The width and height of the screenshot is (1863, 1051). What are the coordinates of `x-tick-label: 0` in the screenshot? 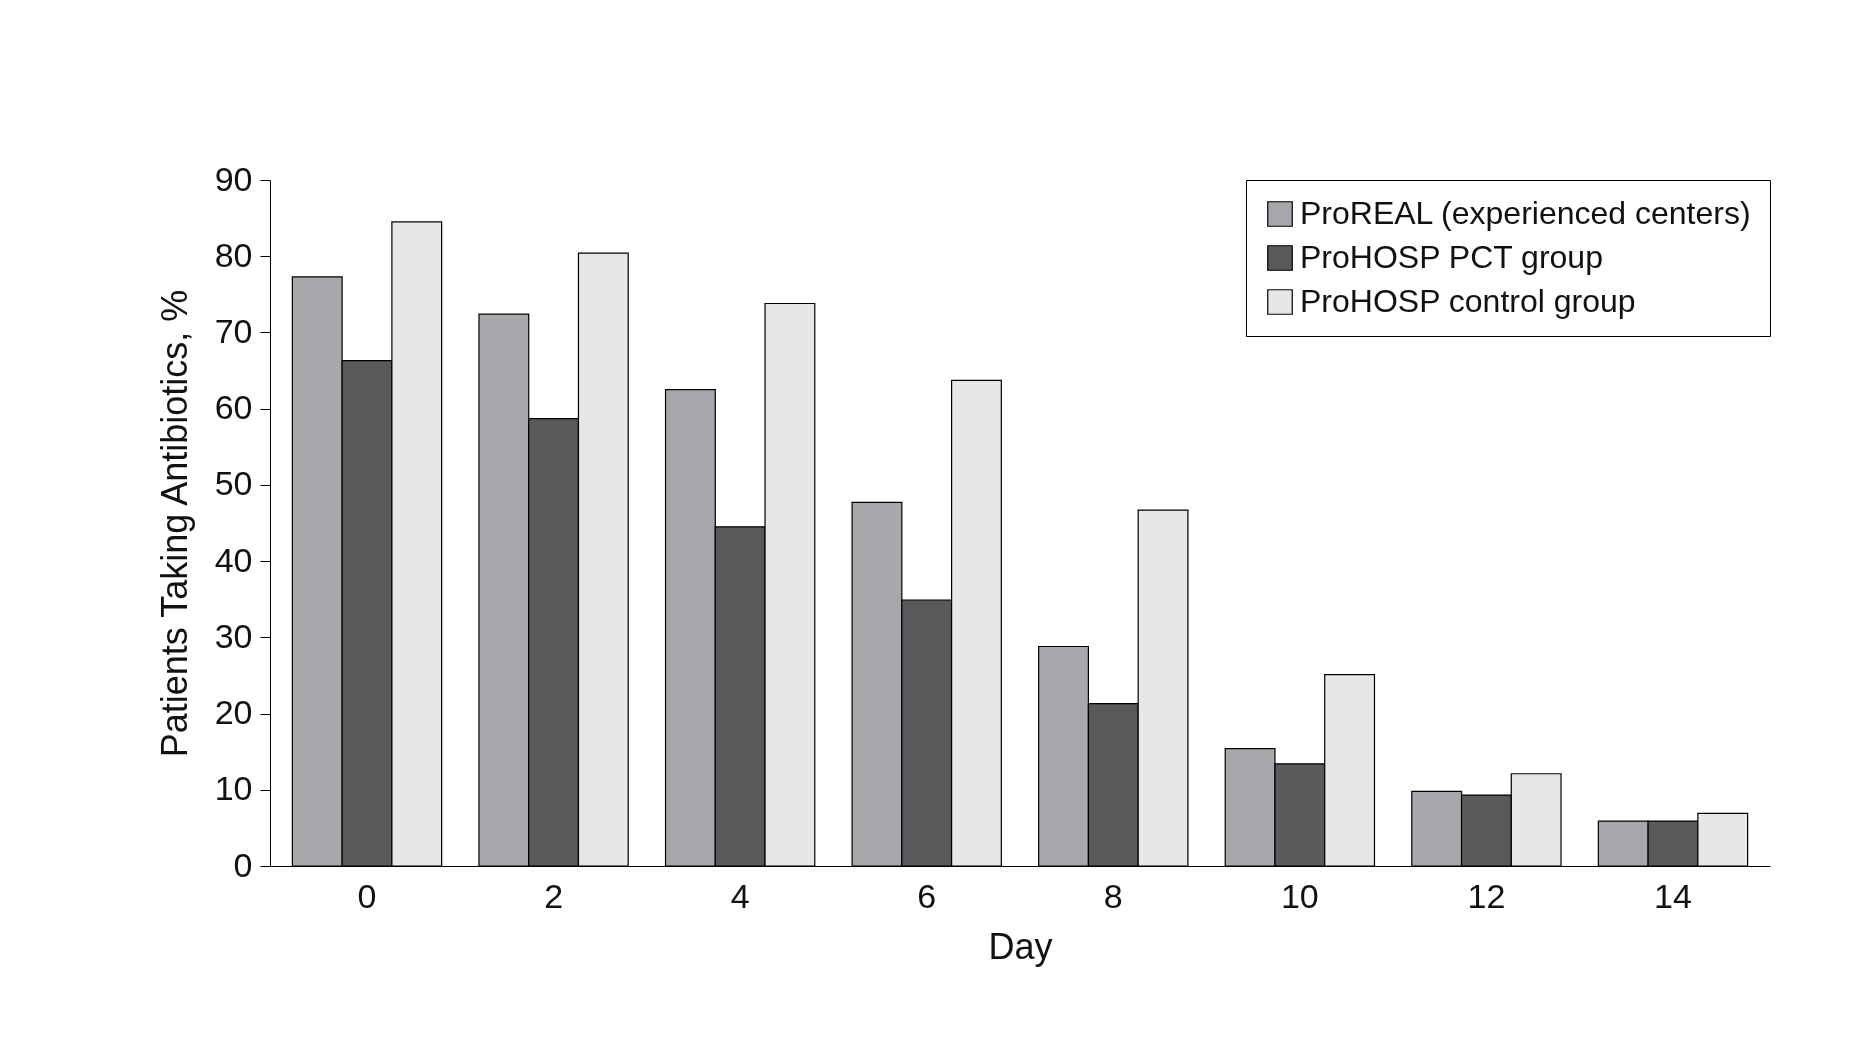 It's located at (367, 895).